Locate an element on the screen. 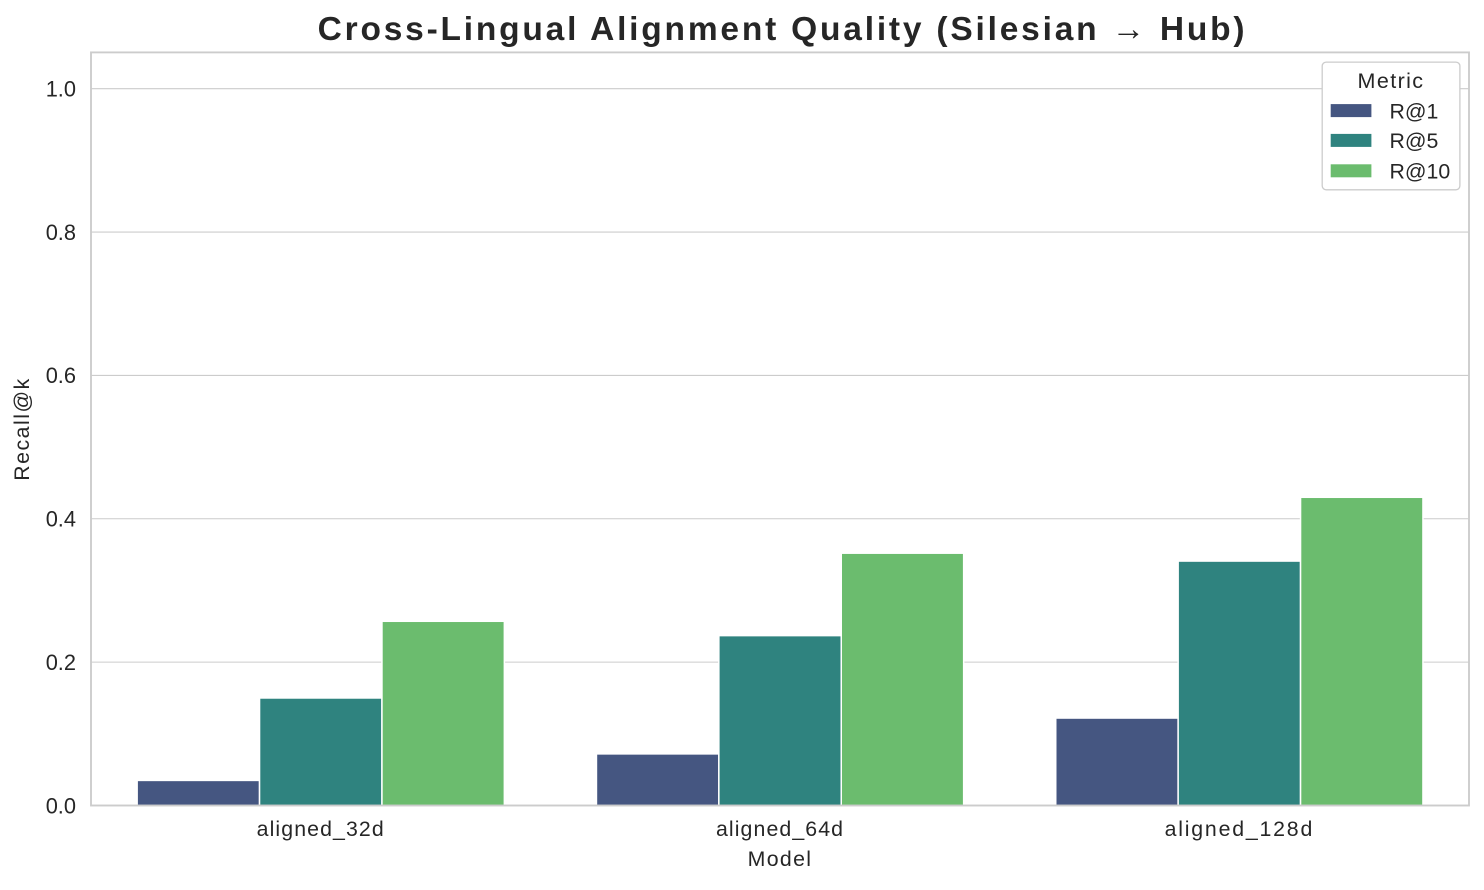 The height and width of the screenshot is (890, 1484). svg-text: 0.0 is located at coordinates (61, 805).